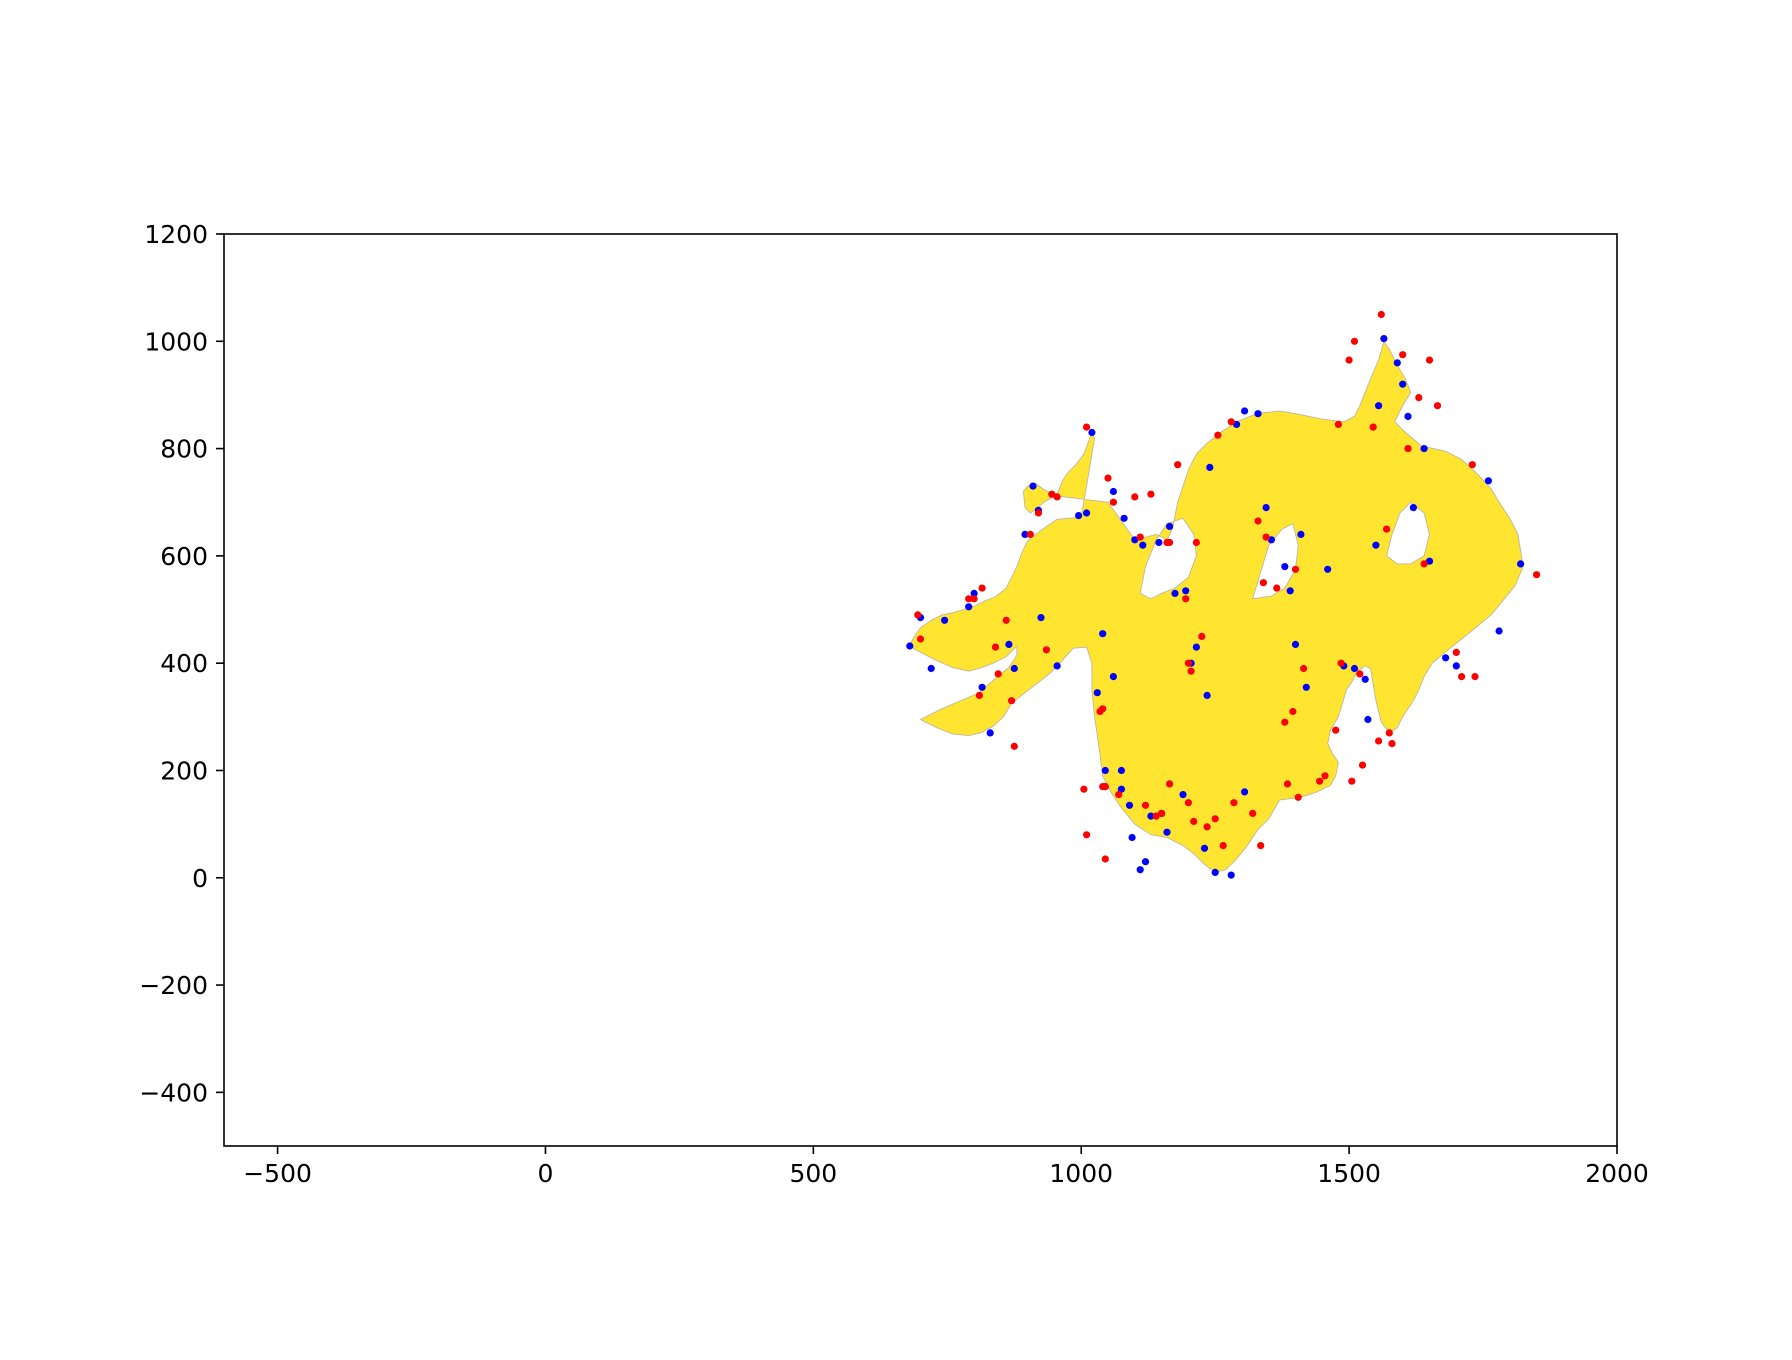 The width and height of the screenshot is (1792, 1360). Describe the element at coordinates (1081, 1173) in the screenshot. I see `x-tick-label: 1000` at that location.